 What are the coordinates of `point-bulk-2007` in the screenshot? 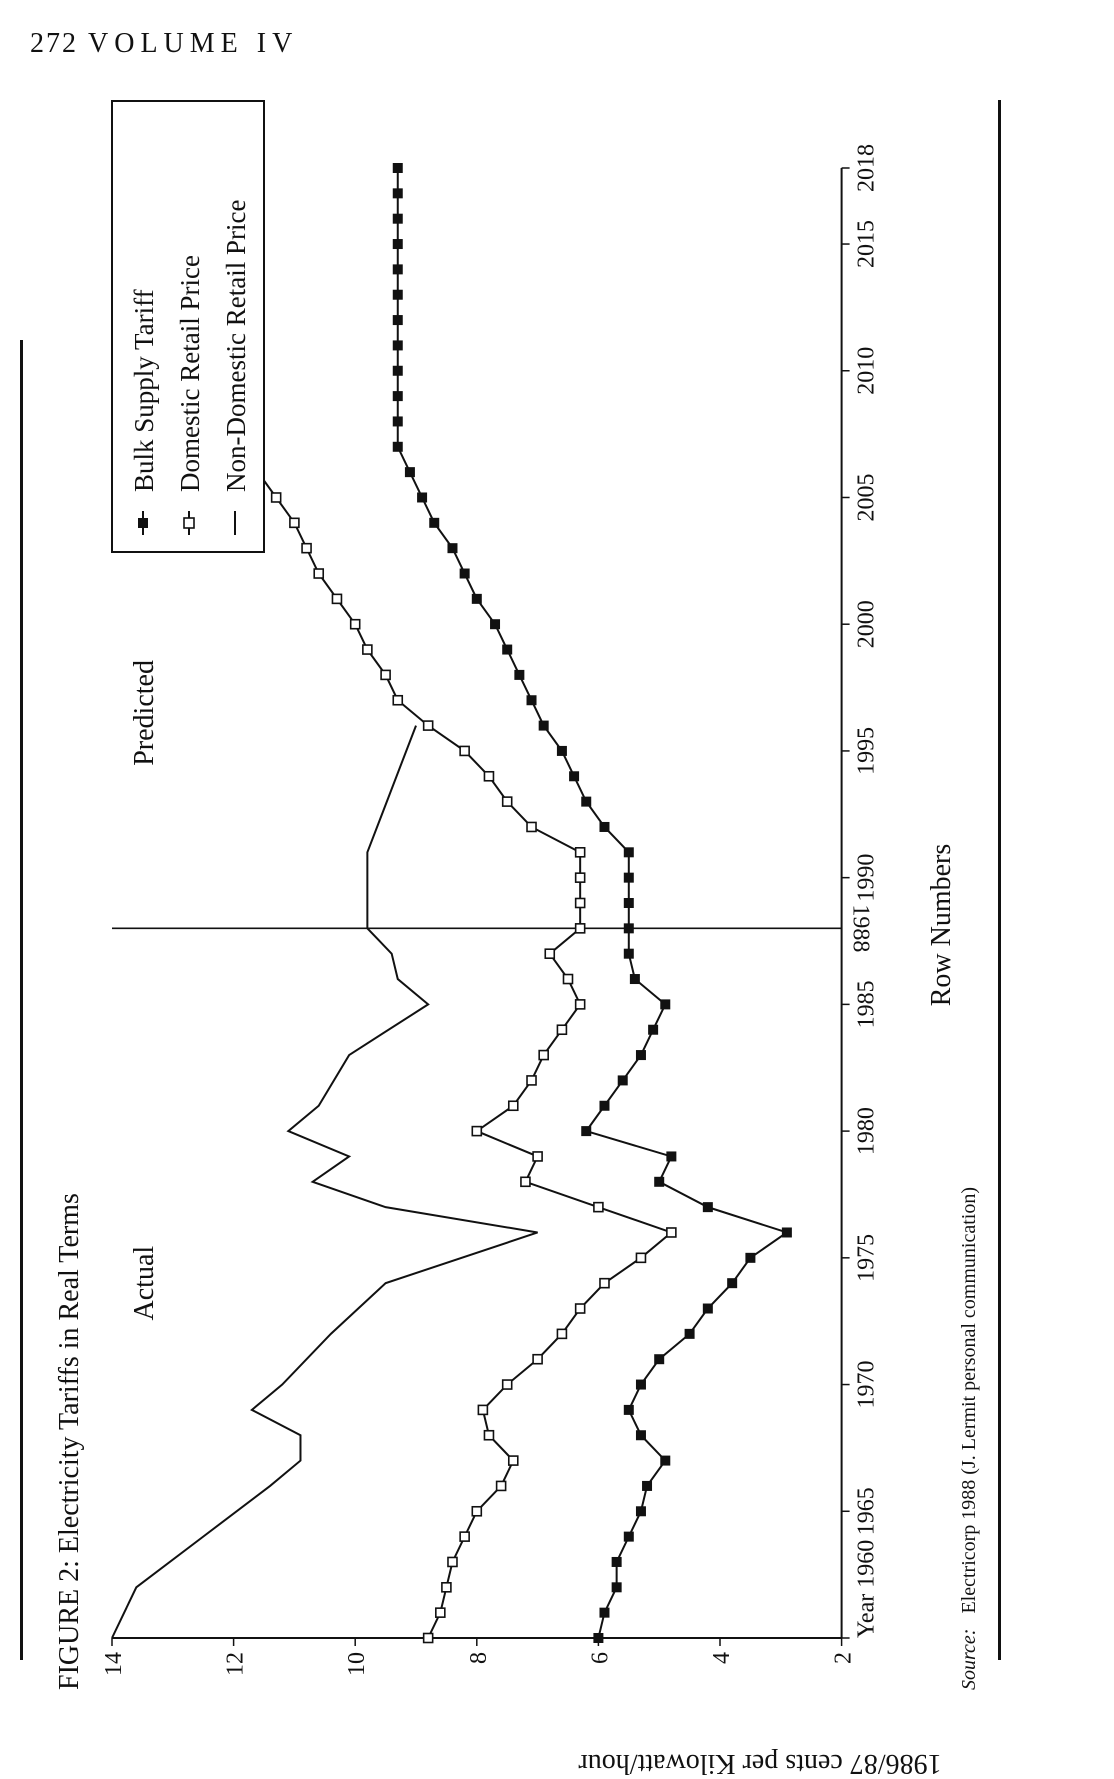 It's located at (397, 446).